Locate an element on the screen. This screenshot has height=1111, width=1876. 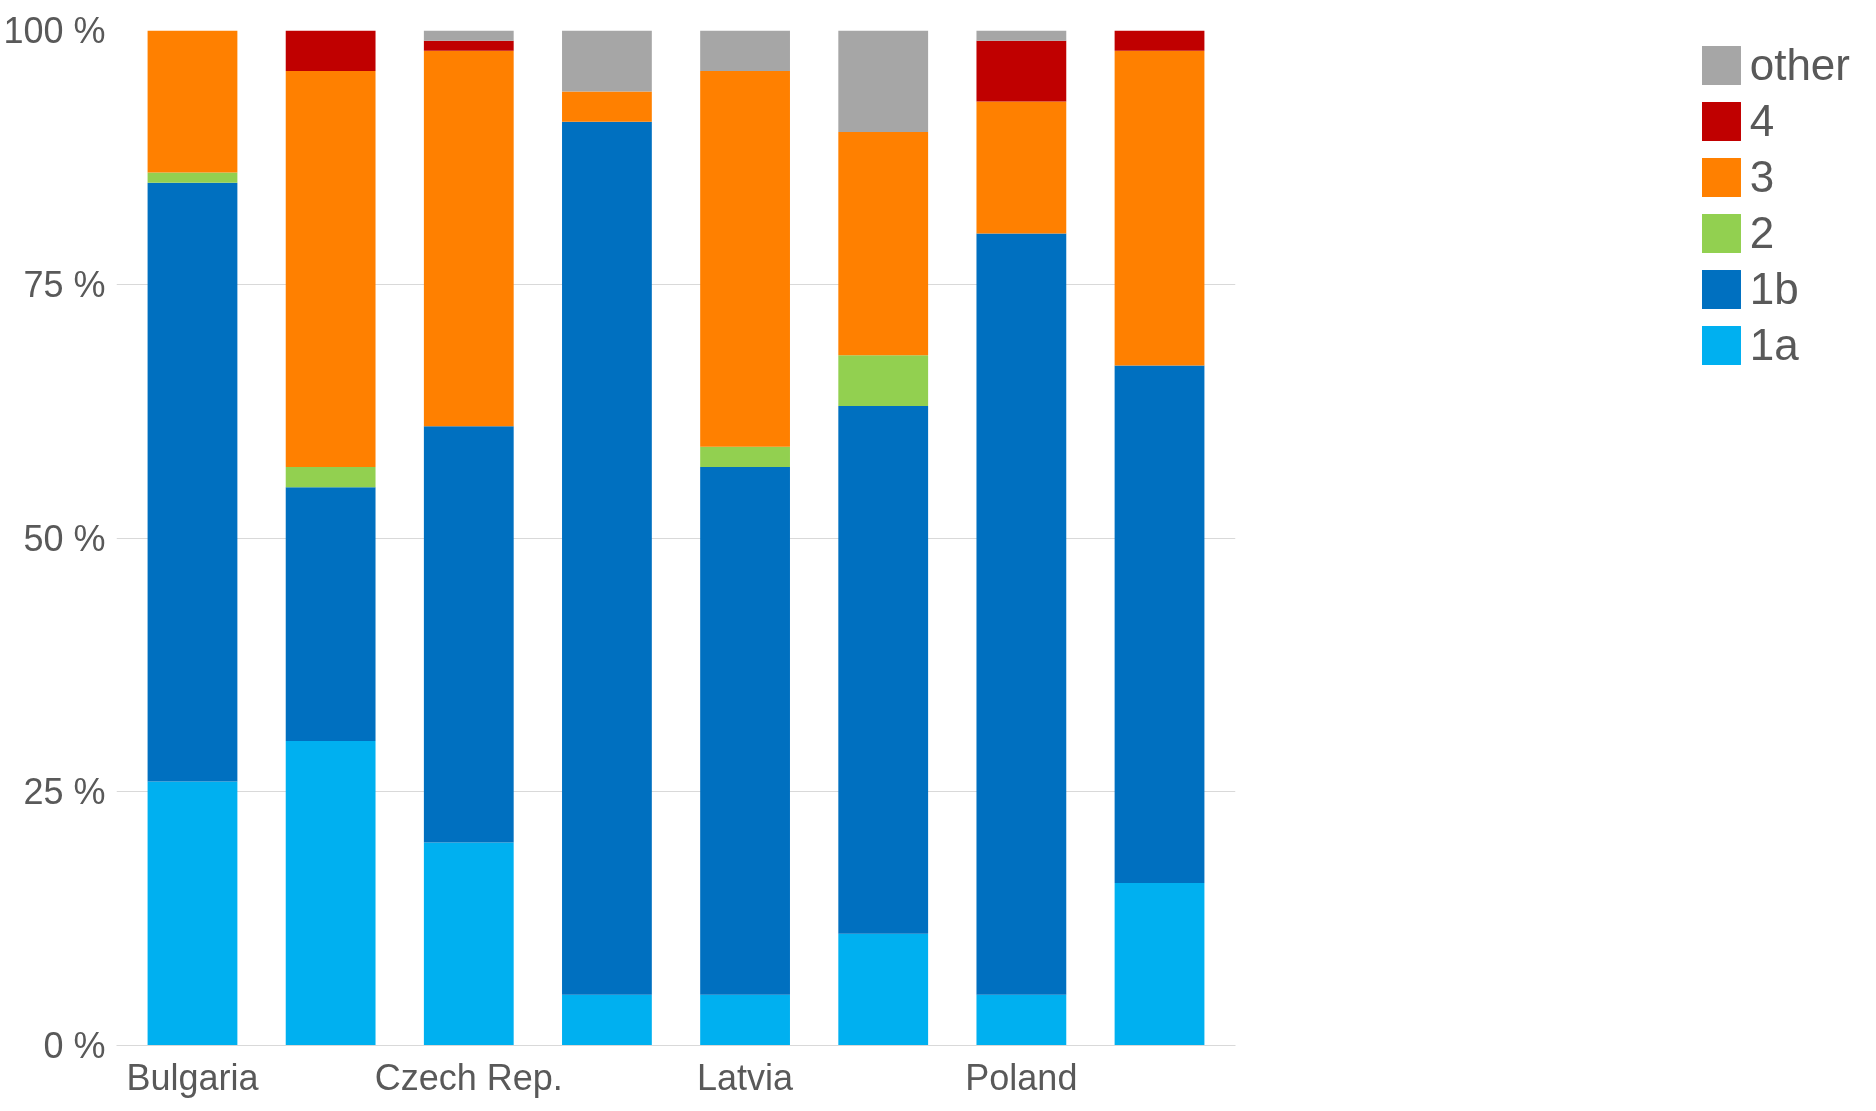
legend-label: 1a is located at coordinates (1774, 345).